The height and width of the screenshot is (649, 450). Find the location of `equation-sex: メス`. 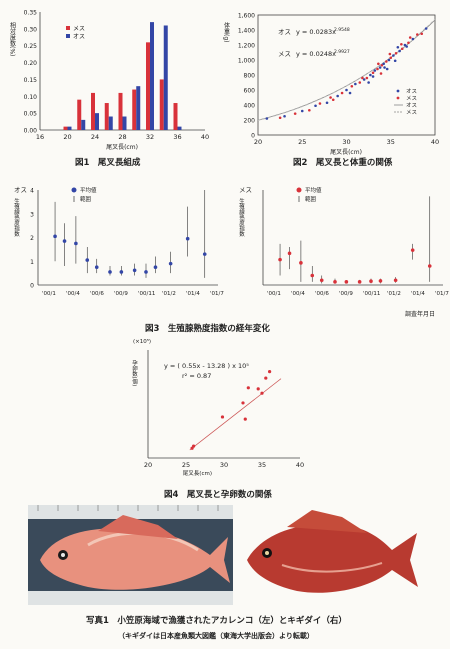

equation-sex: メス is located at coordinates (284, 54).